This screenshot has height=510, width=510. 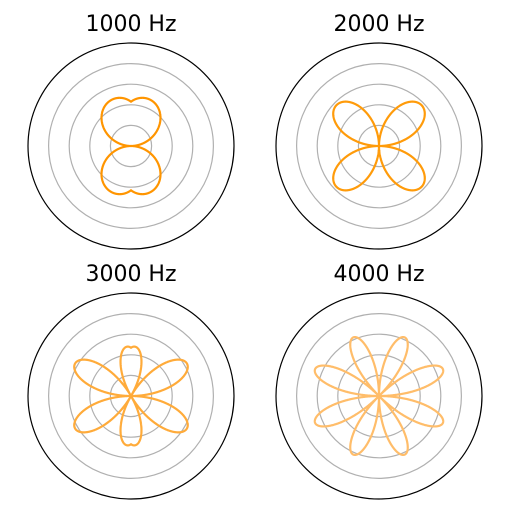 I want to click on panel-title-1: 1000 Hz, so click(x=130, y=24).